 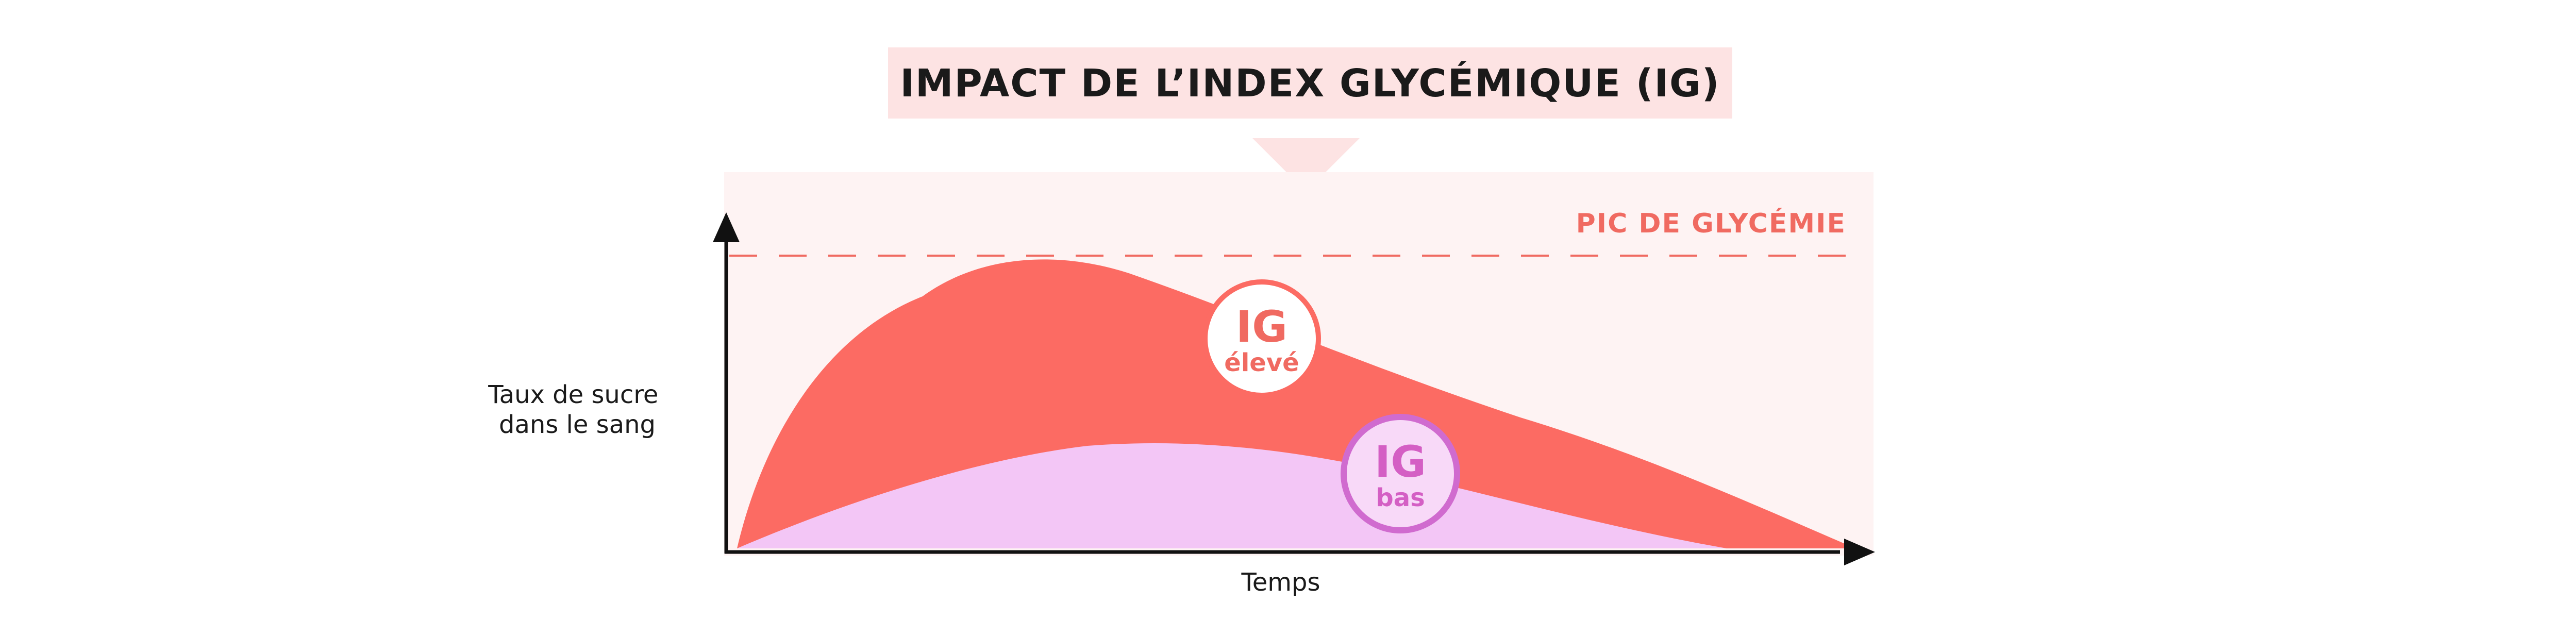 I want to click on title-band, so click(x=1310, y=83).